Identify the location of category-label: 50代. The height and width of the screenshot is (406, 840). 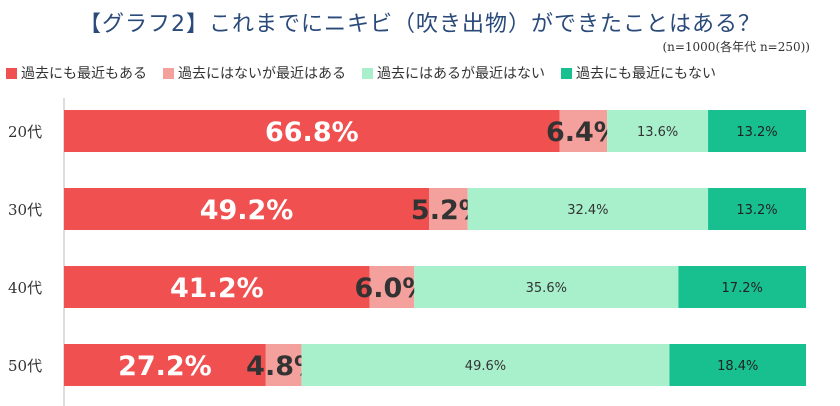
(25, 366).